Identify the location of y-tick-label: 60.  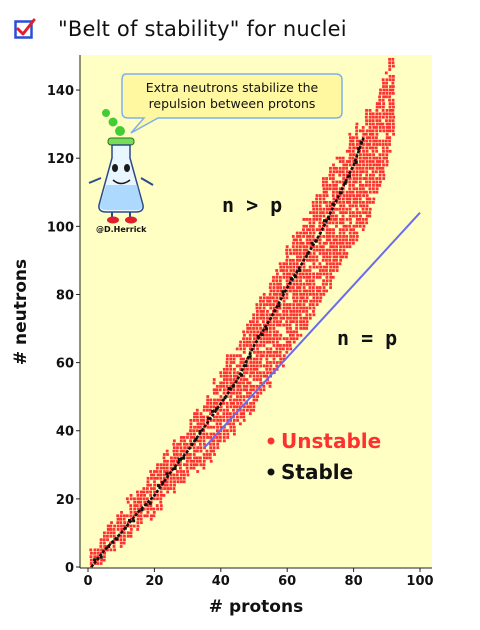
(65, 364).